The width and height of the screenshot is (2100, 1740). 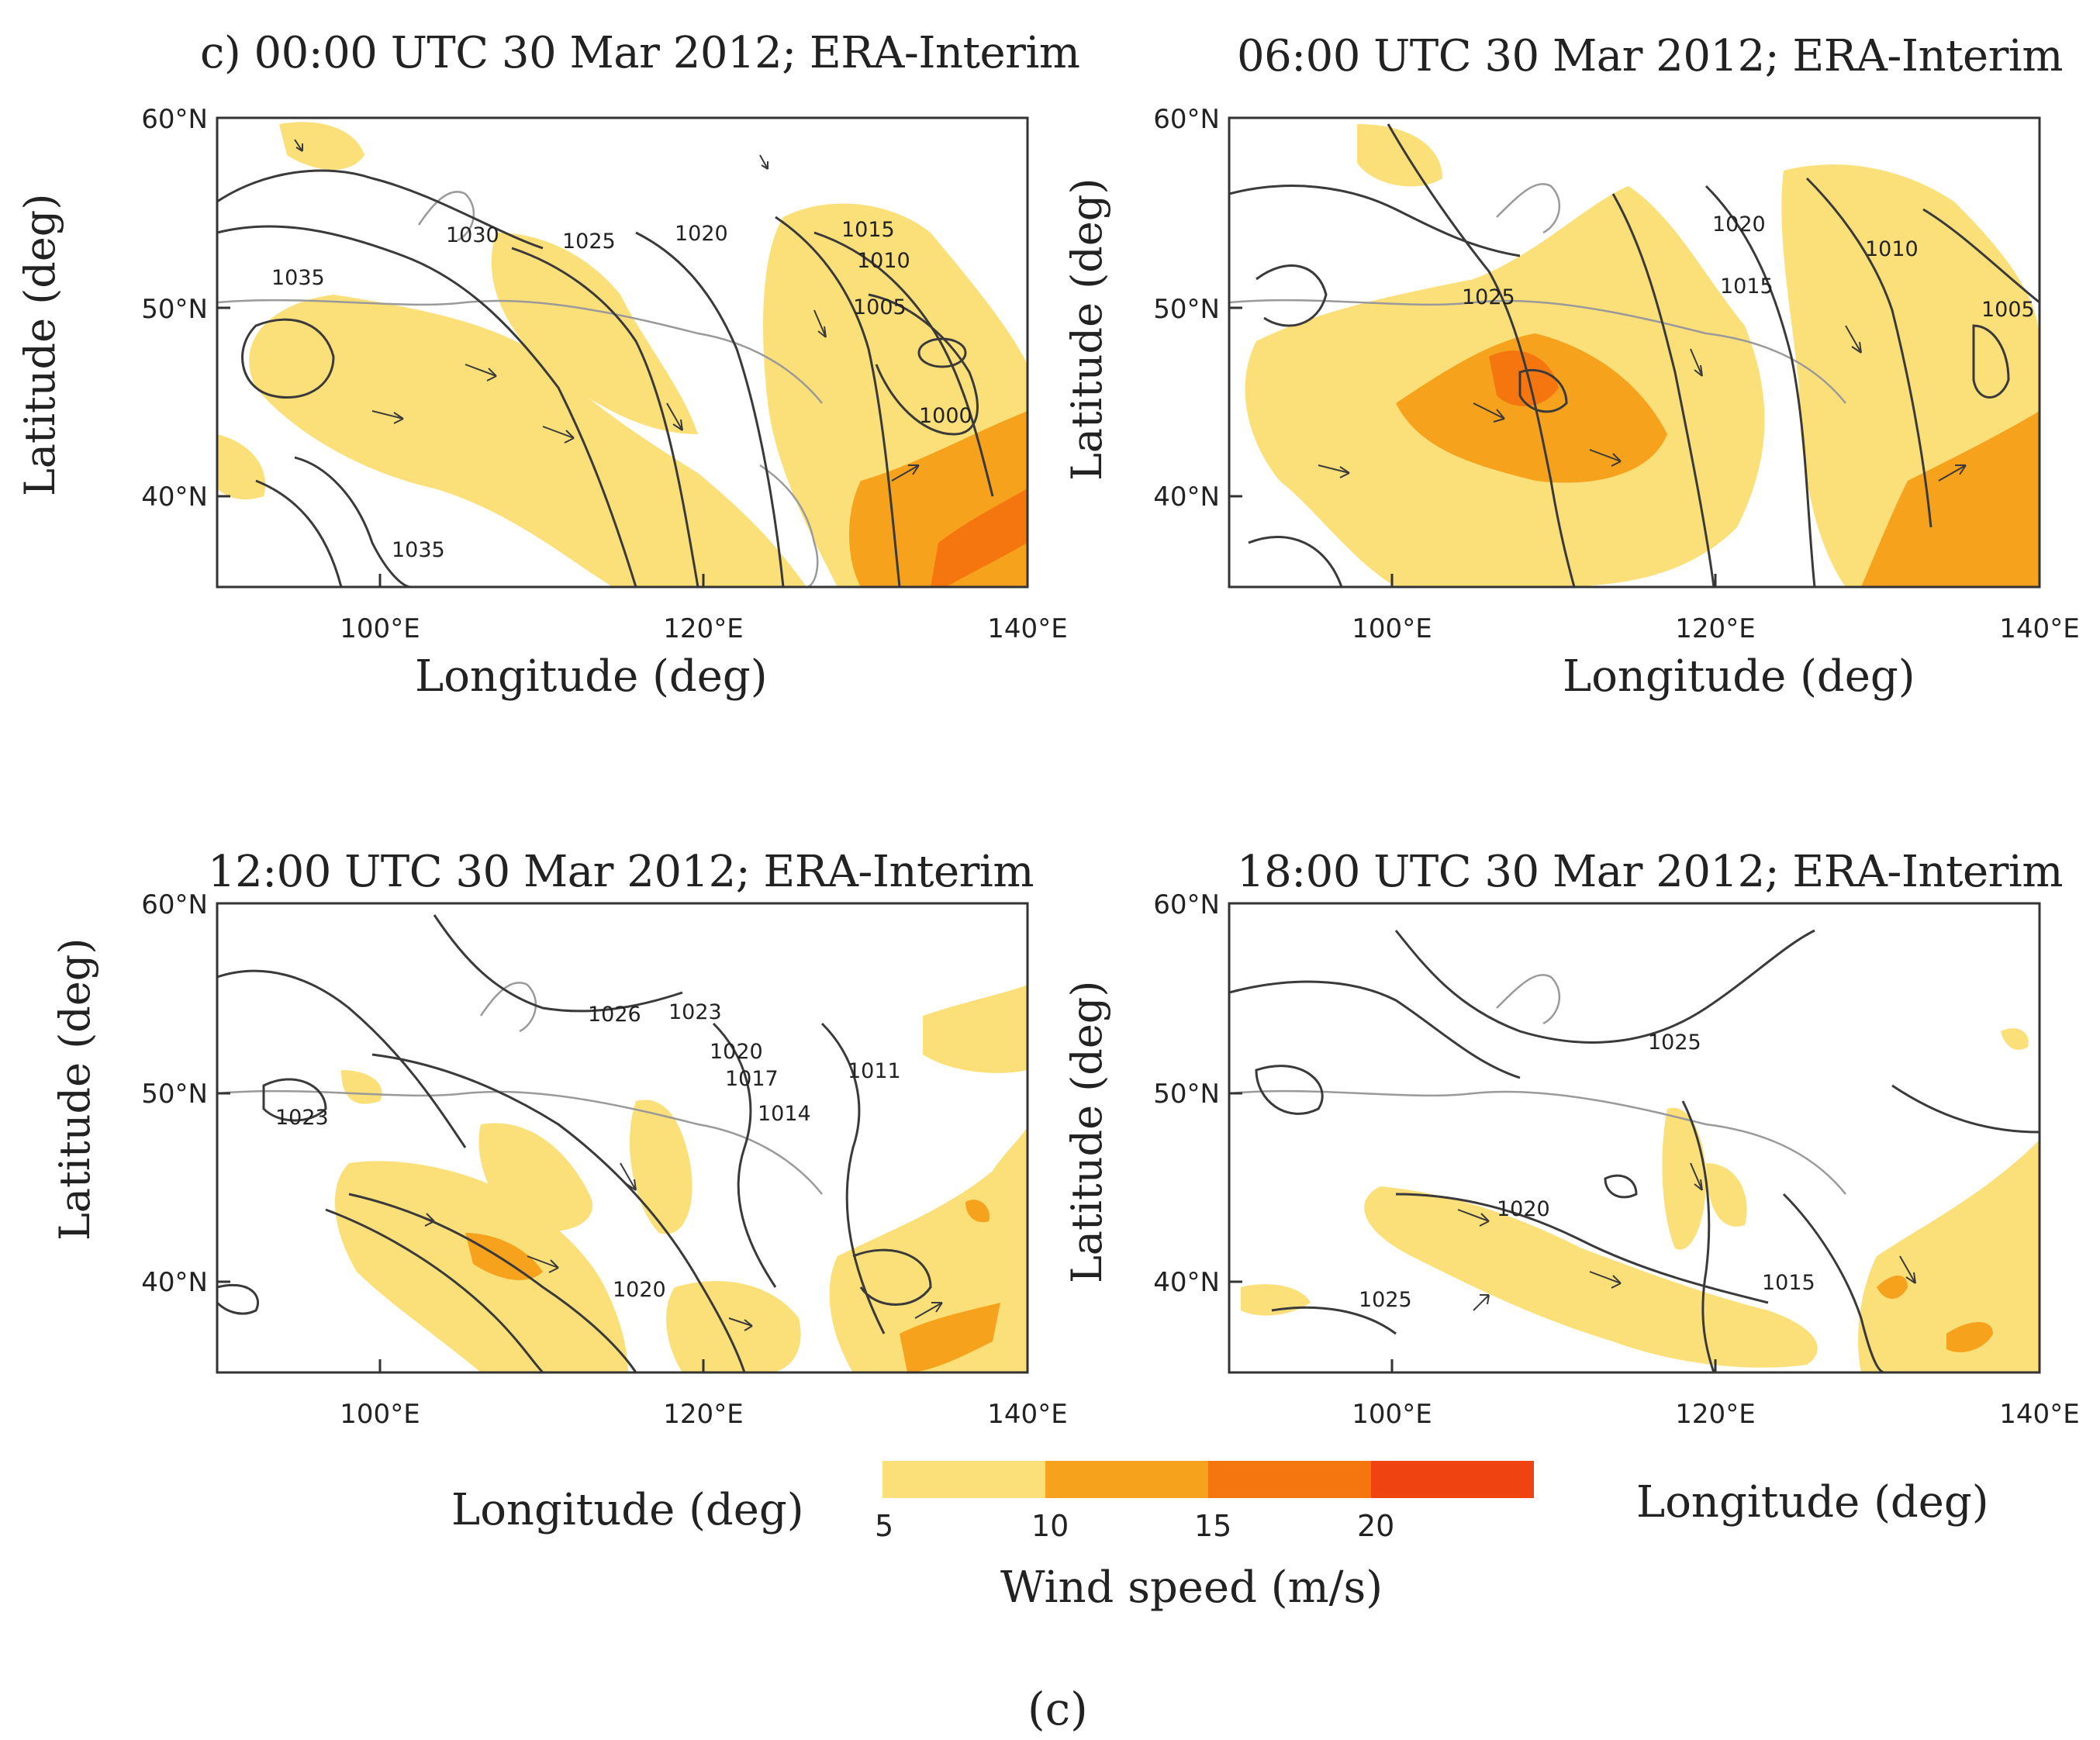 I want to click on colorbar-bin-gt20, so click(x=1452, y=1479).